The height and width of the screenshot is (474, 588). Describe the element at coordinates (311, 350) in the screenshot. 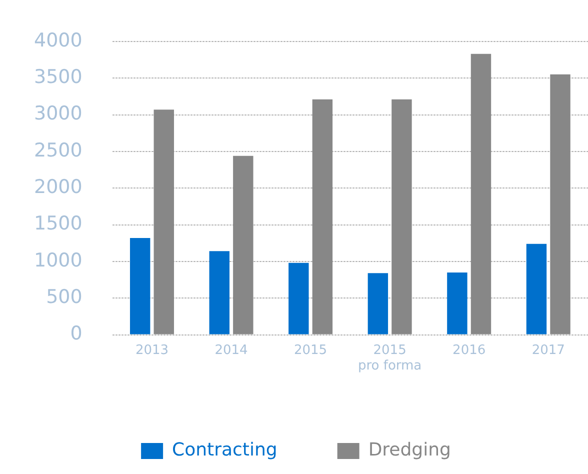

I see `x-tick-label: 2015` at that location.